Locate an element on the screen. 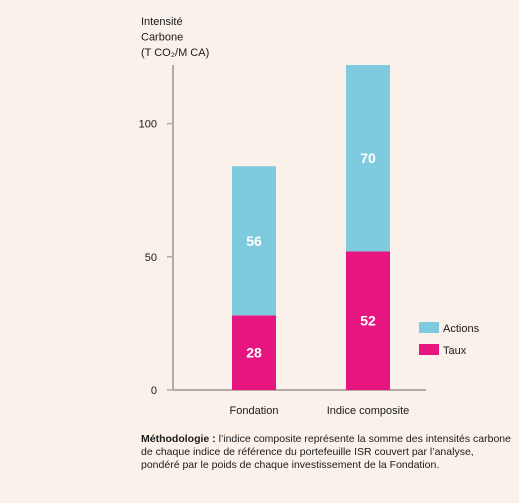 The height and width of the screenshot is (503, 519). y-tick-label-100: 100 is located at coordinates (148, 125).